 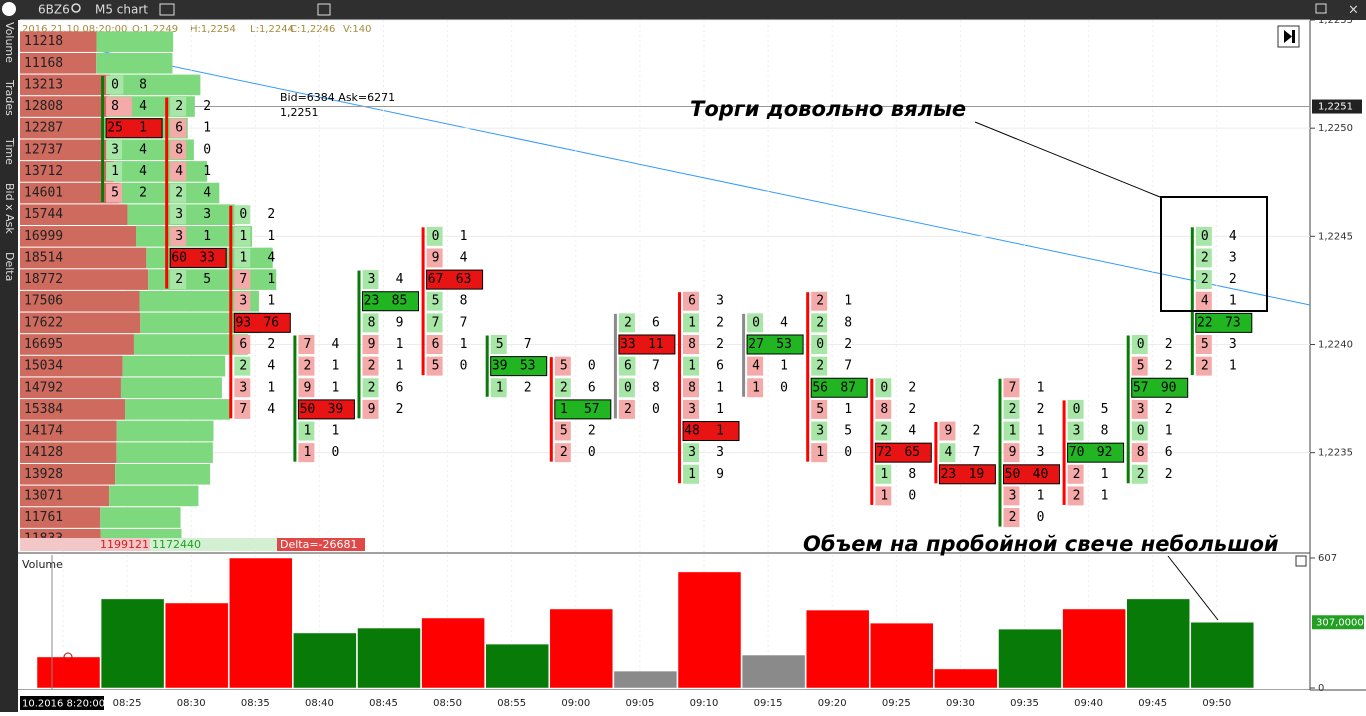 What do you see at coordinates (43, 517) in the screenshot?
I see `profile-value: 11761` at bounding box center [43, 517].